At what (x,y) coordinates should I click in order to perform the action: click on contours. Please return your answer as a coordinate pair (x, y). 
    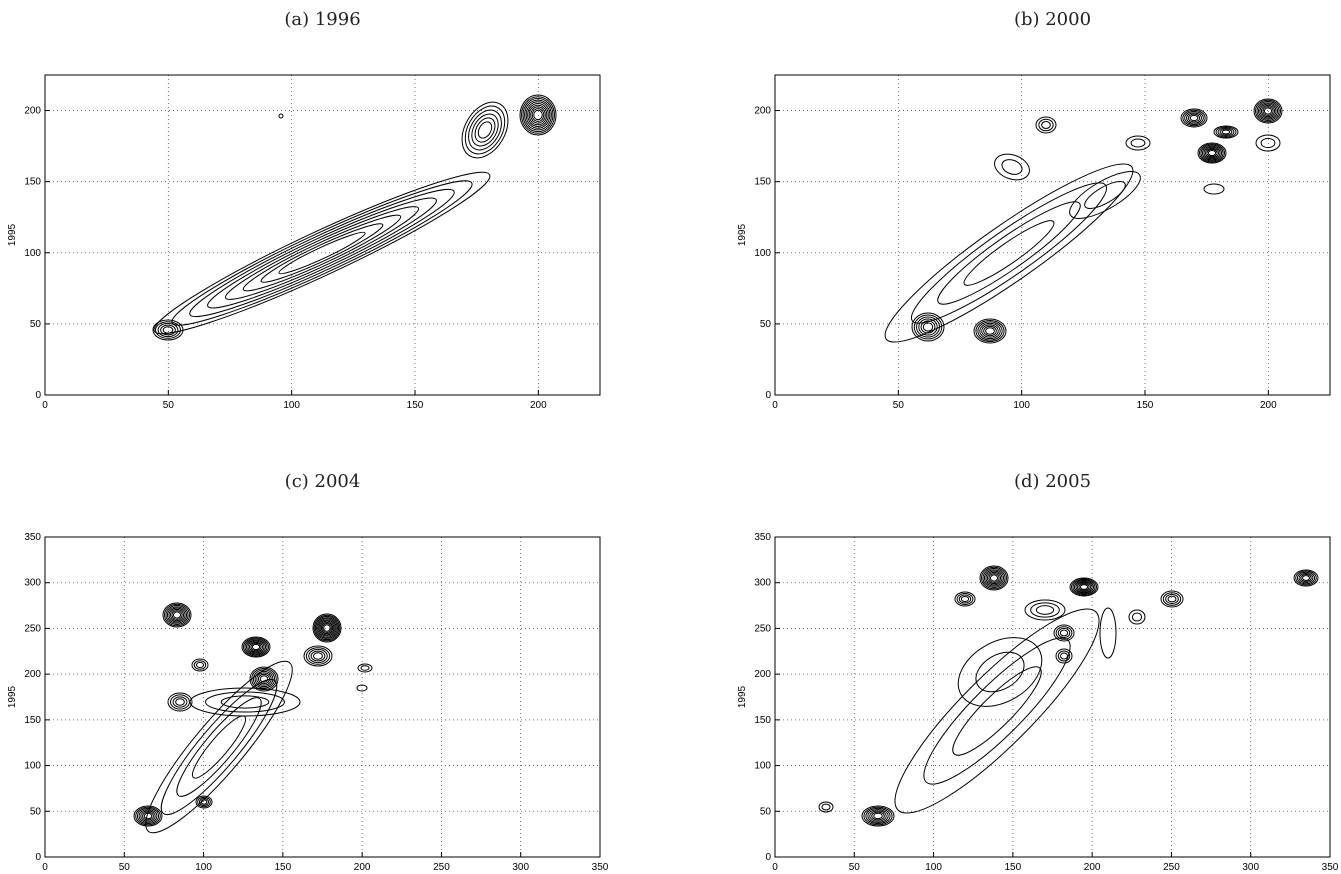
    Looking at the image, I should click on (1083, 221).